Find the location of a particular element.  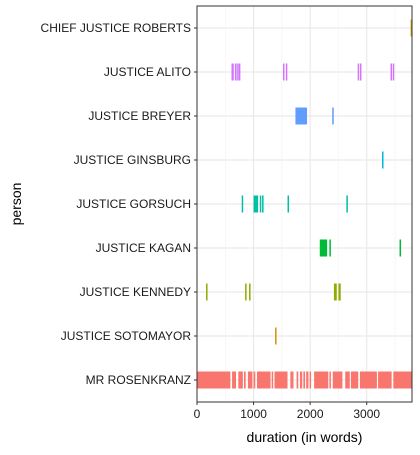

x-tick-label: 3000 is located at coordinates (366, 414).